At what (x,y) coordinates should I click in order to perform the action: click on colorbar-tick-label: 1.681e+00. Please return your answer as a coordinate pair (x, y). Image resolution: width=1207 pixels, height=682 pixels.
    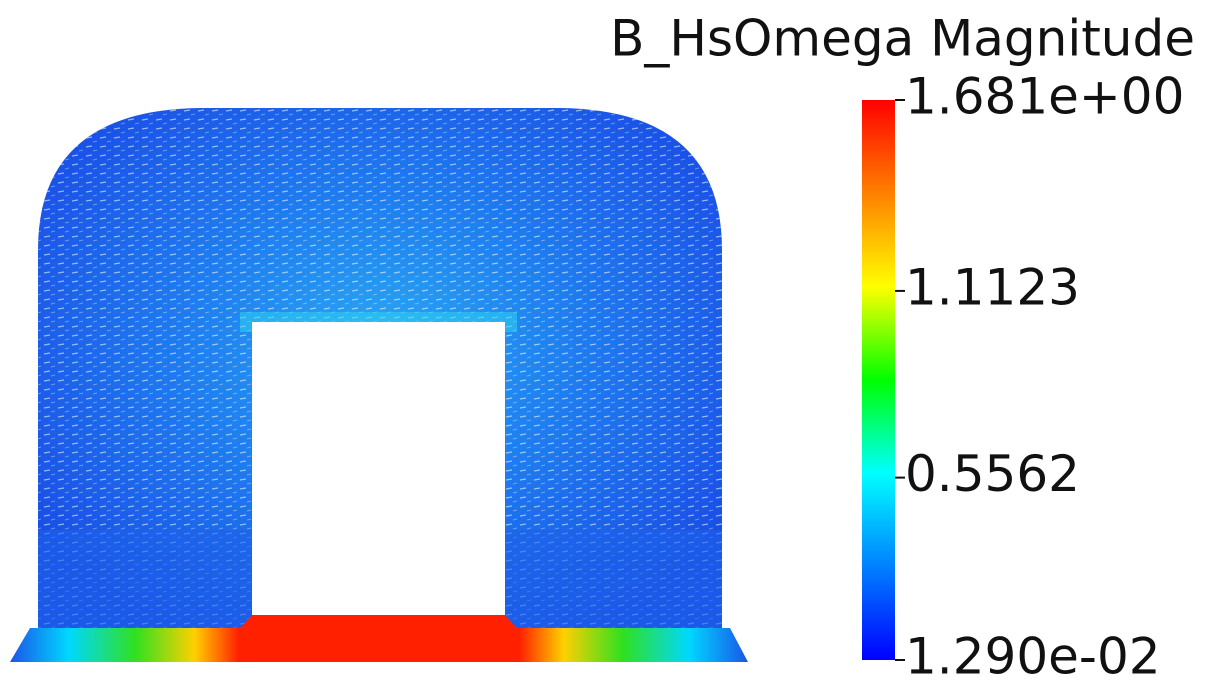
    Looking at the image, I should click on (1044, 97).